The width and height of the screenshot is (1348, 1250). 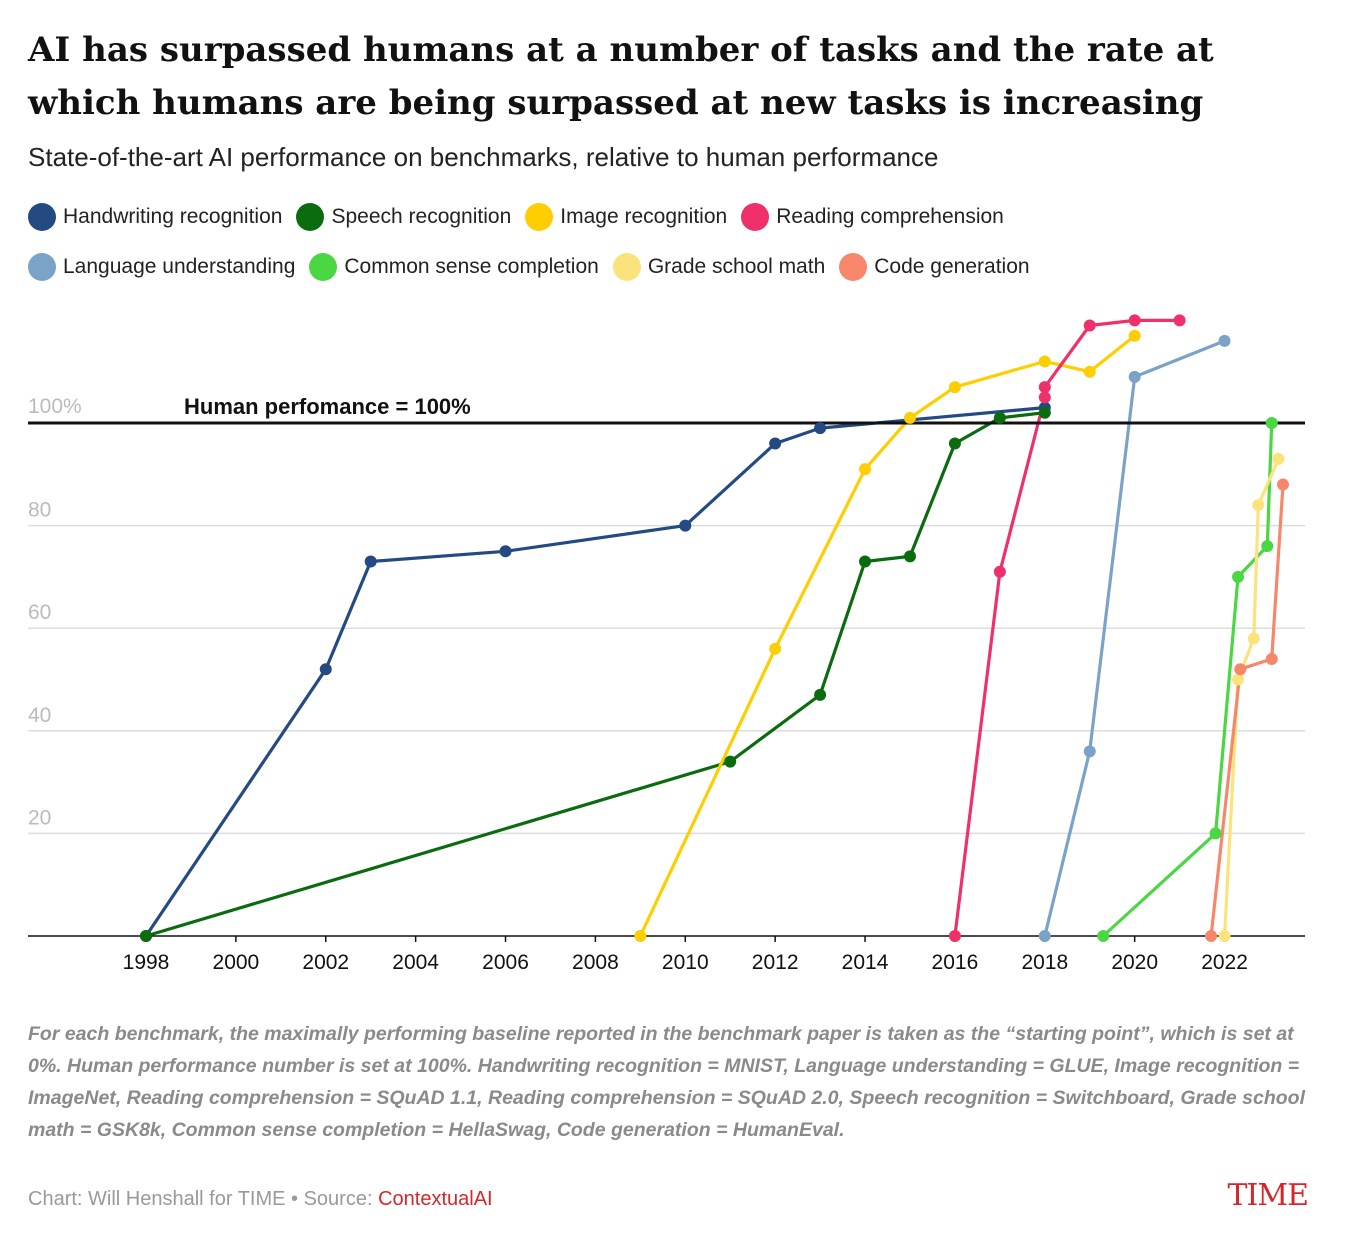 I want to click on legend-label-math: Grade school math, so click(x=736, y=266).